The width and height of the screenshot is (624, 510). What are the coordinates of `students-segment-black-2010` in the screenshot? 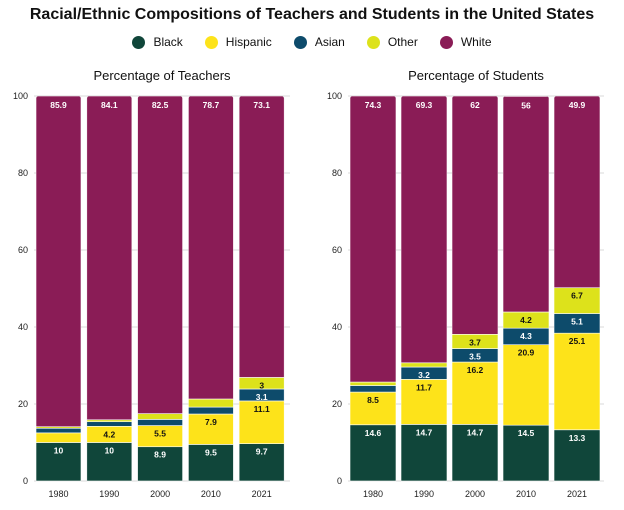 It's located at (526, 453).